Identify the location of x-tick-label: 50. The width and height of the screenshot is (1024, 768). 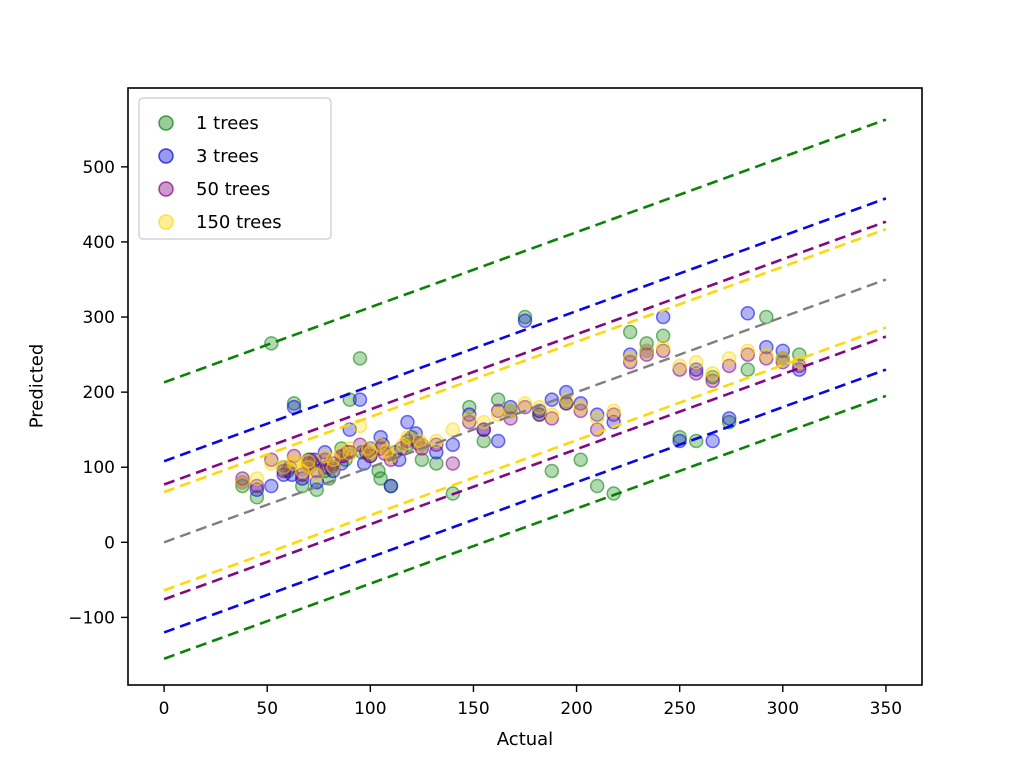
(267, 709).